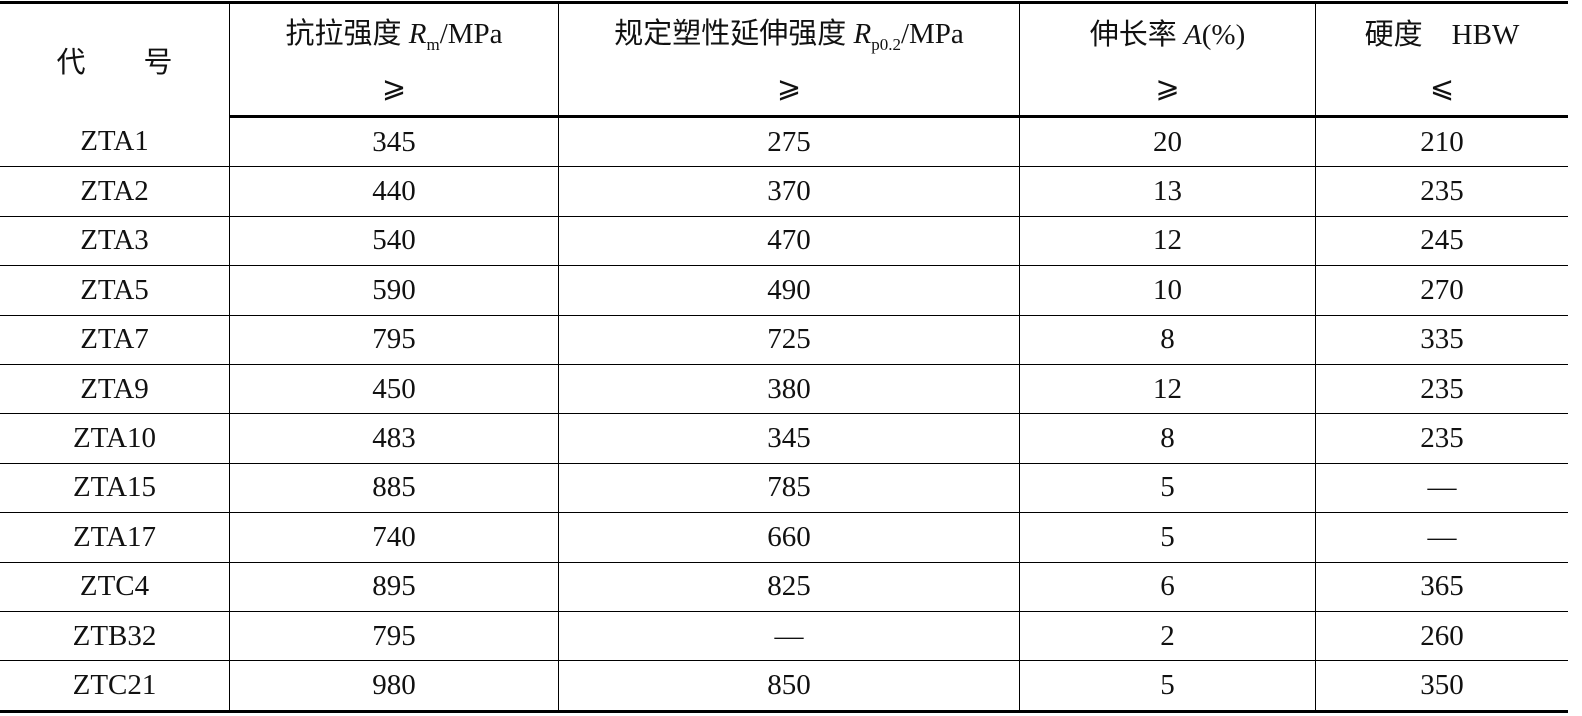  I want to click on cell-code: ZTC4, so click(115, 586).